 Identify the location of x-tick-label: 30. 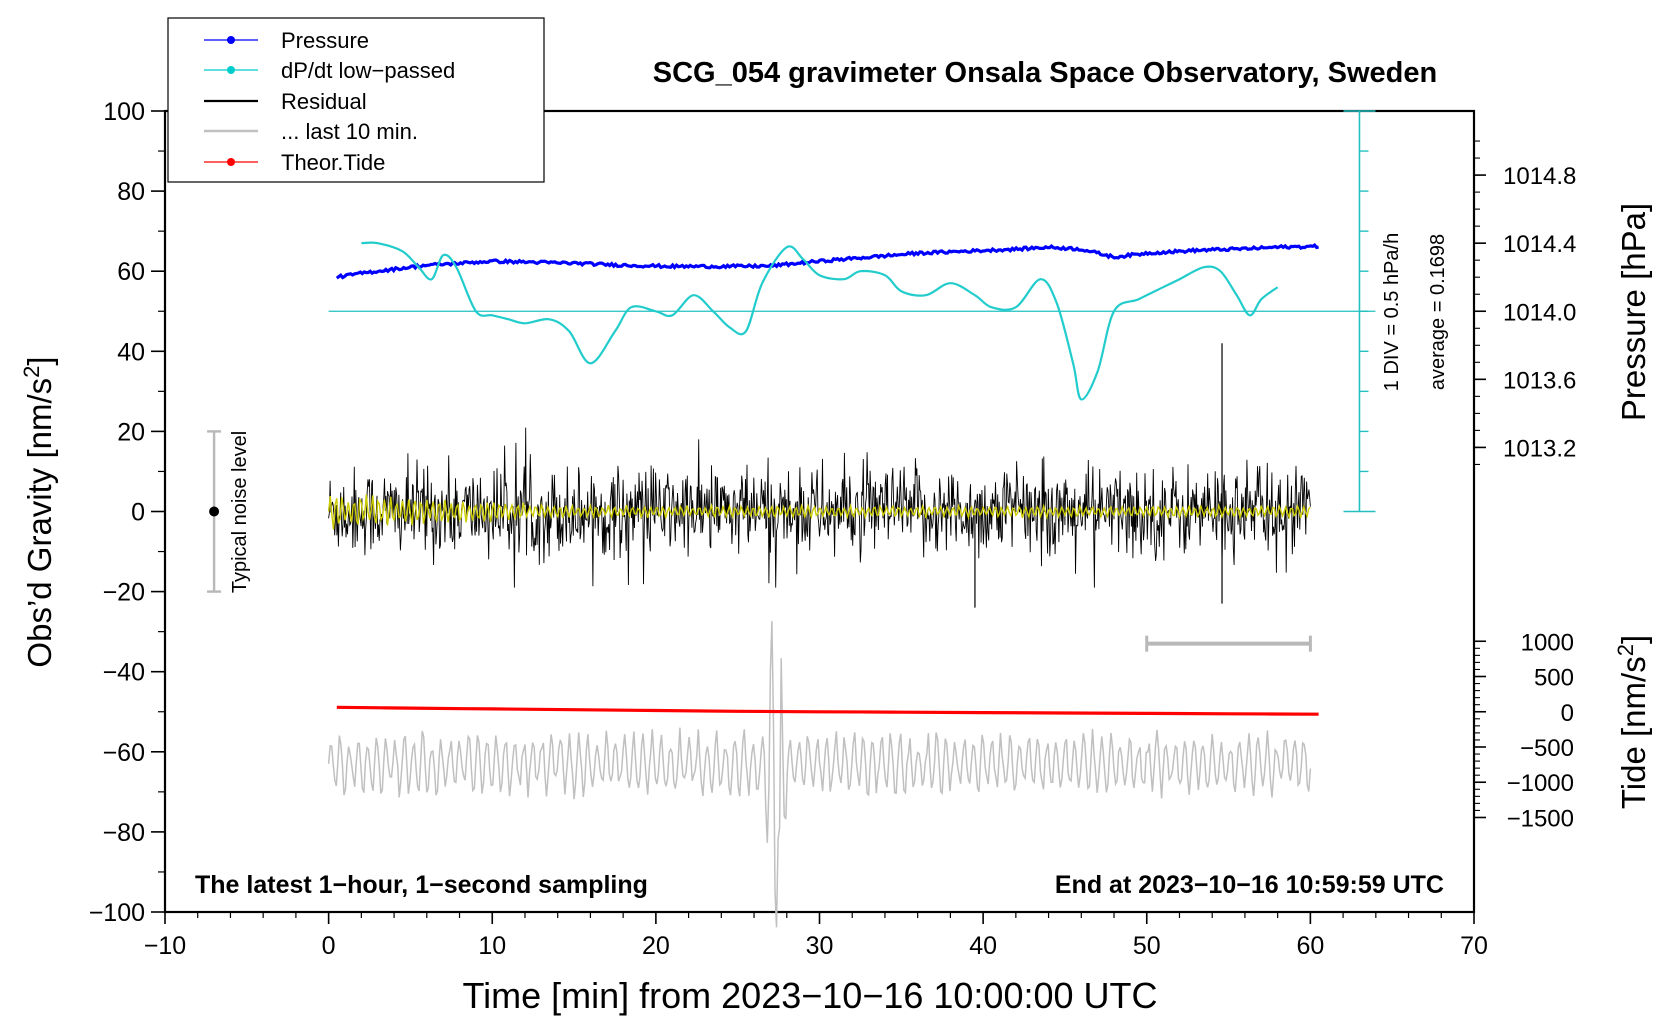
(820, 946).